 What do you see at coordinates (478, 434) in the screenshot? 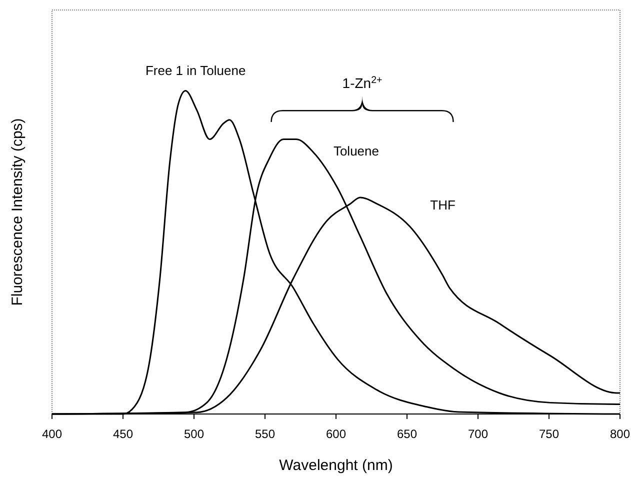
I see `x-tick-label: 700` at bounding box center [478, 434].